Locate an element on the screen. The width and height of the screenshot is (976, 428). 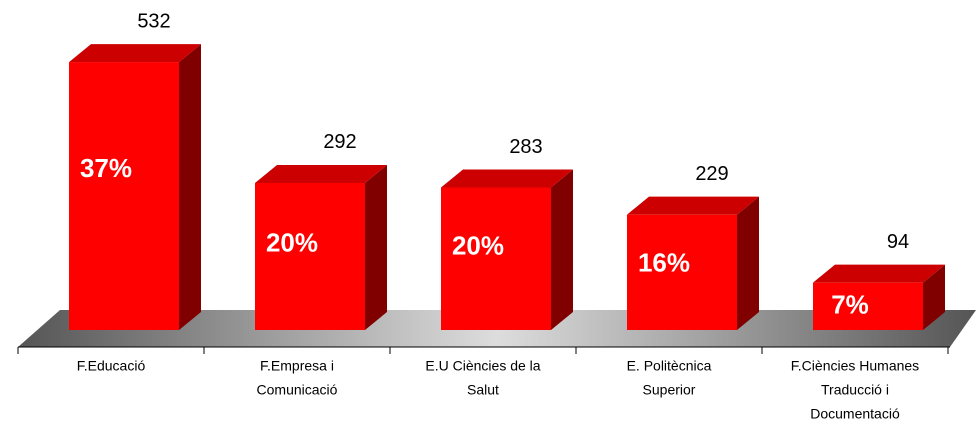
data-label: 229 is located at coordinates (711, 174).